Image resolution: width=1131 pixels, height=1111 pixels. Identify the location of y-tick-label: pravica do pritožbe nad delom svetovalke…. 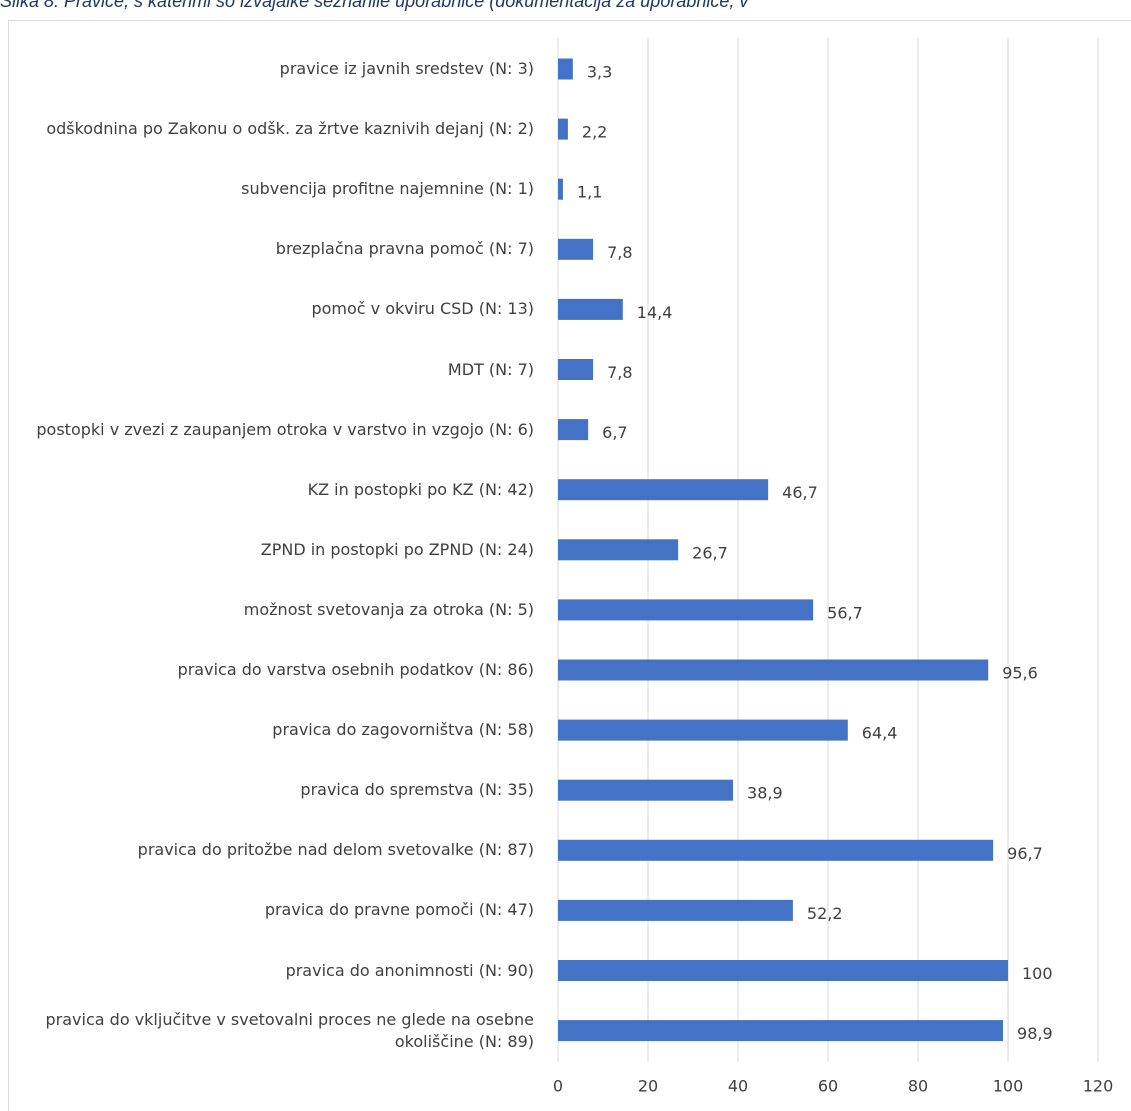
(335, 850).